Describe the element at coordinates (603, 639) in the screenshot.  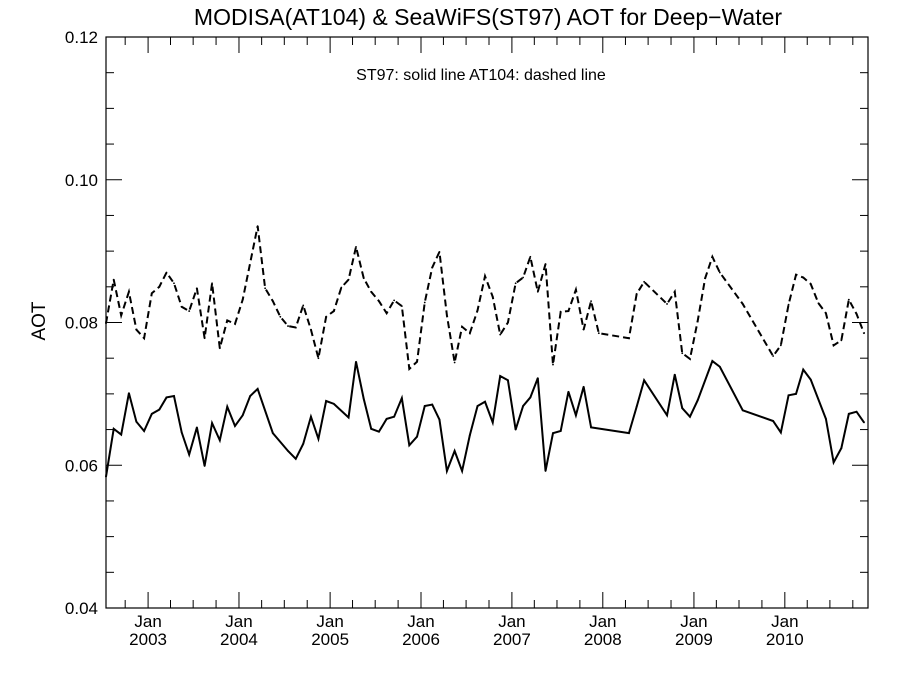
I see `x-tick-label-year: 2008` at that location.